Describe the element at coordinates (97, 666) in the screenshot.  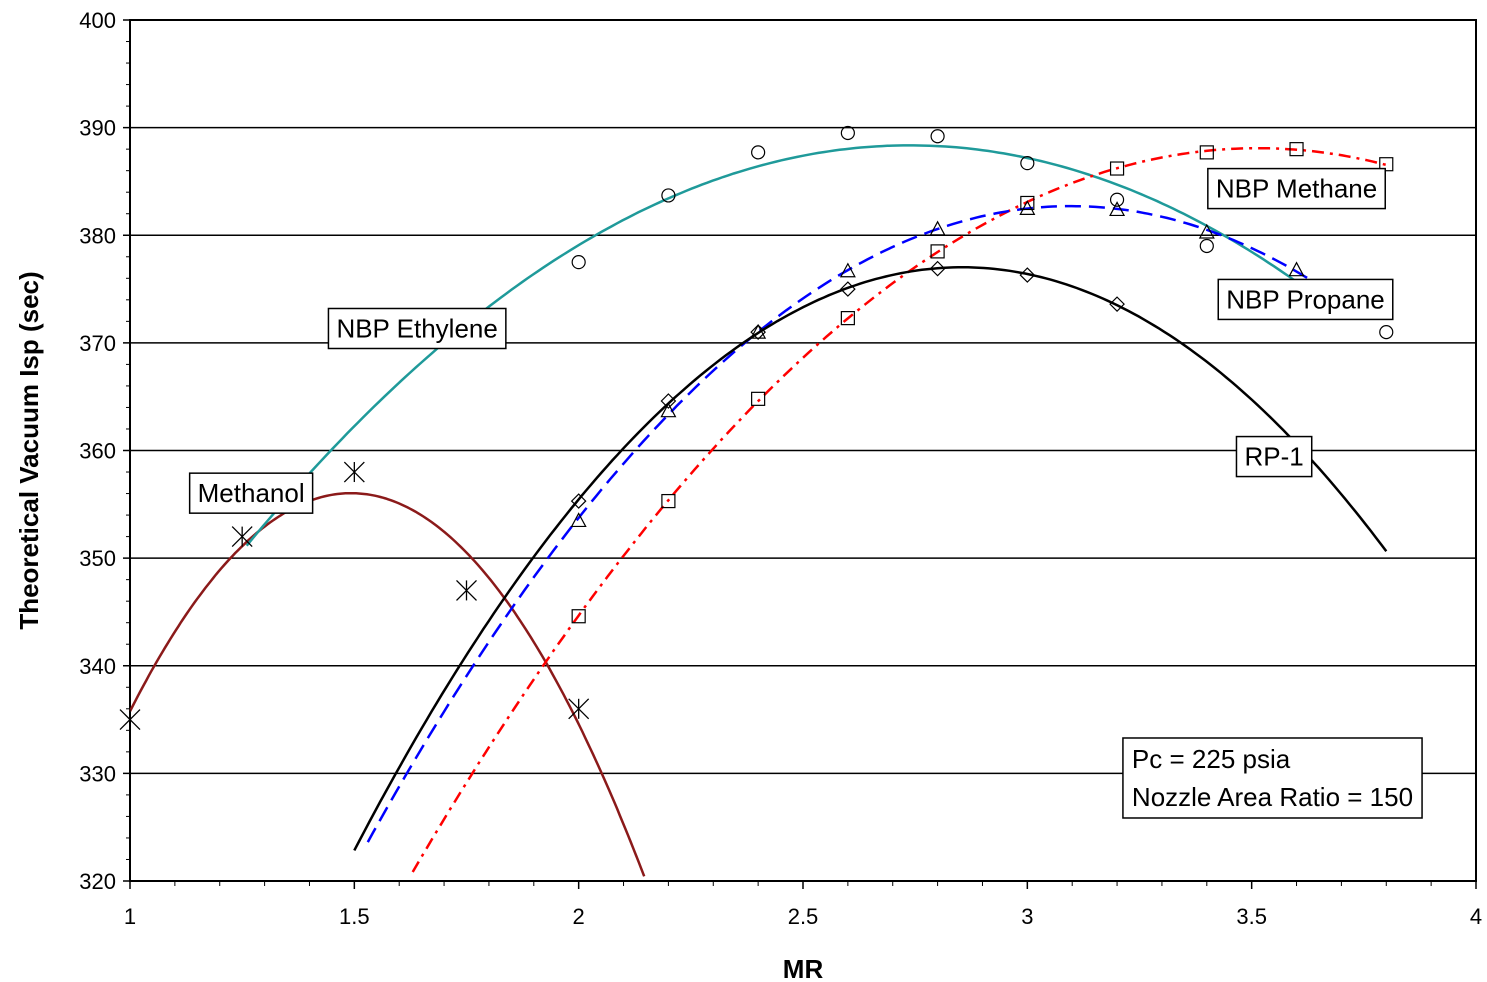
I see `y-tick-label: 340` at that location.